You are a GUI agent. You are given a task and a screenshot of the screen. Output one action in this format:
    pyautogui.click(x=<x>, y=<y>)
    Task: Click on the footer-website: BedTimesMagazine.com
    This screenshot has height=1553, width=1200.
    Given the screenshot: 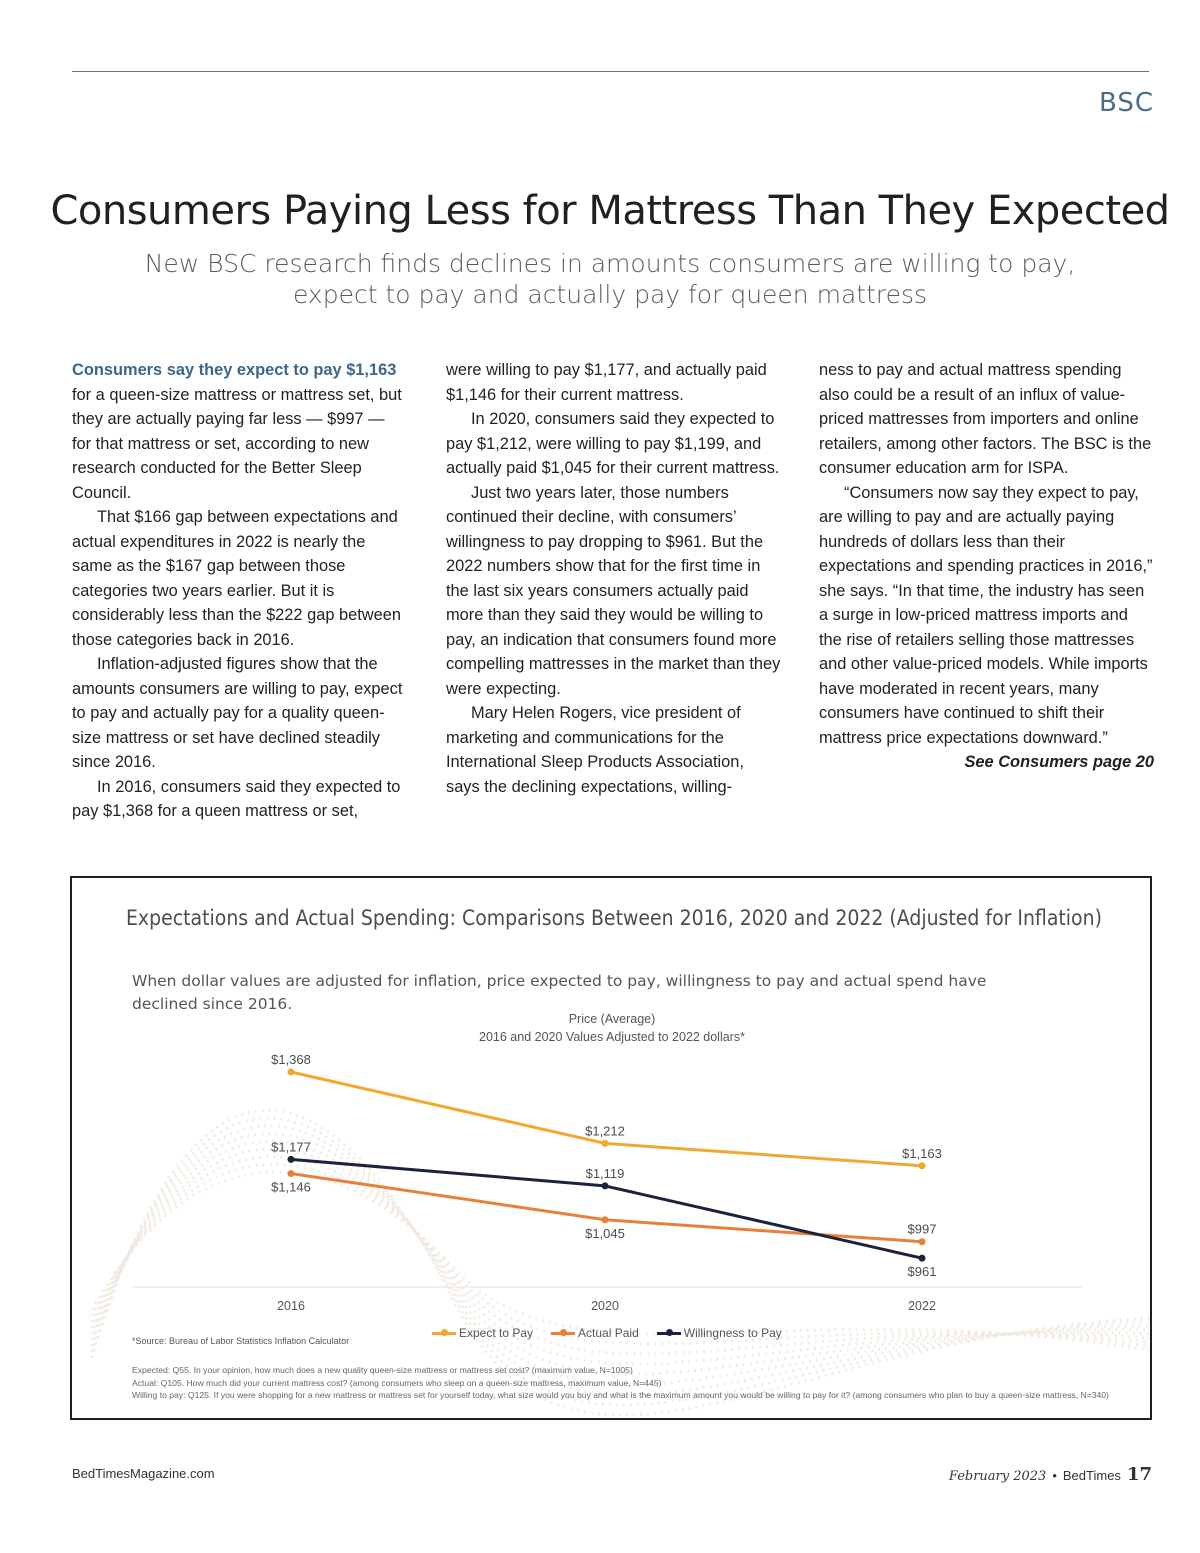 What is the action you would take?
    pyautogui.click(x=143, y=1473)
    